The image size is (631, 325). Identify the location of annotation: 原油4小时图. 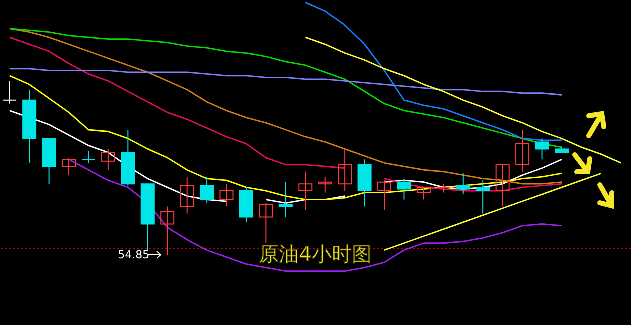
(315, 254).